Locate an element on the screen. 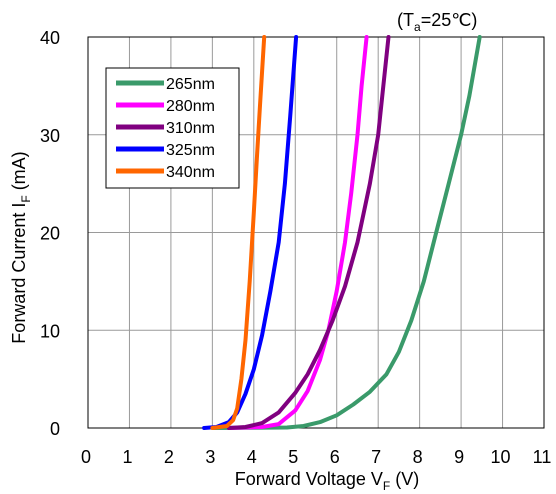 The height and width of the screenshot is (494, 556). x-tick-label: 9 is located at coordinates (459, 457).